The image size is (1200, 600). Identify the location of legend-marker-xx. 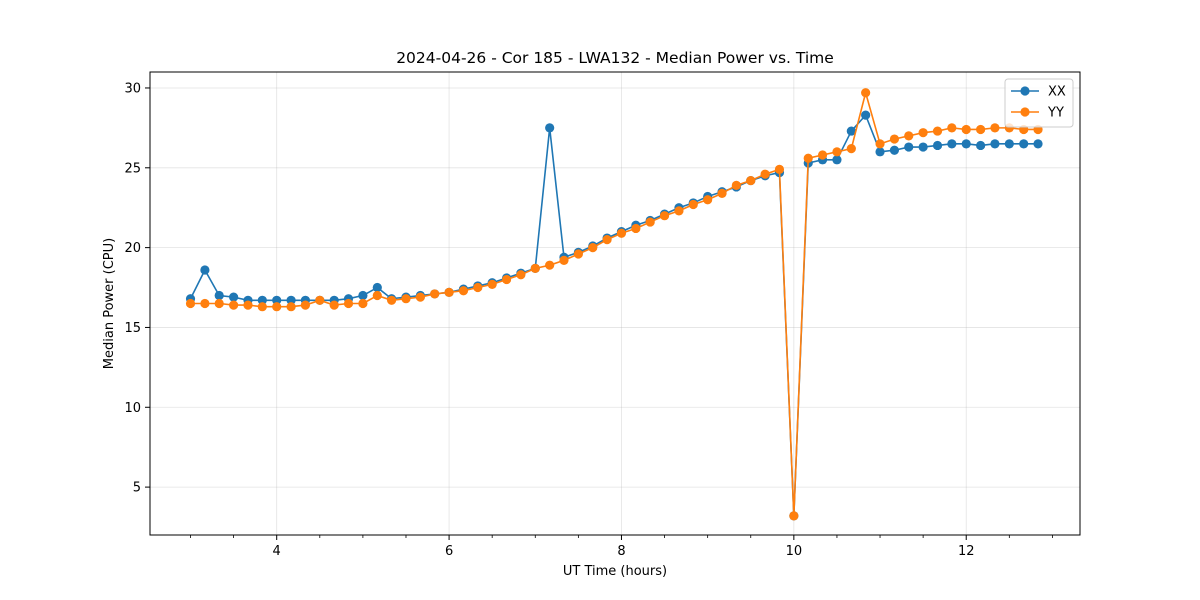
(1025, 91).